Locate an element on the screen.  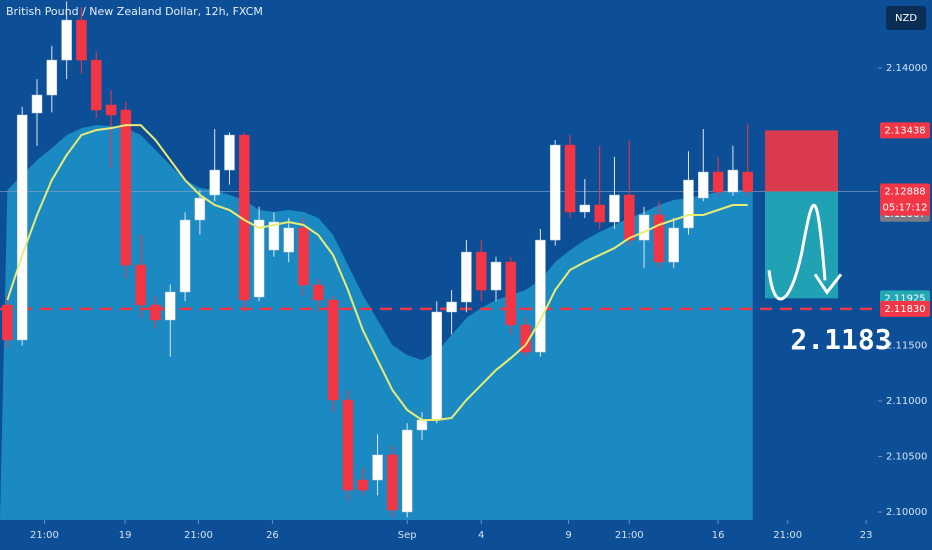
x-tick-label: 9 is located at coordinates (568, 535).